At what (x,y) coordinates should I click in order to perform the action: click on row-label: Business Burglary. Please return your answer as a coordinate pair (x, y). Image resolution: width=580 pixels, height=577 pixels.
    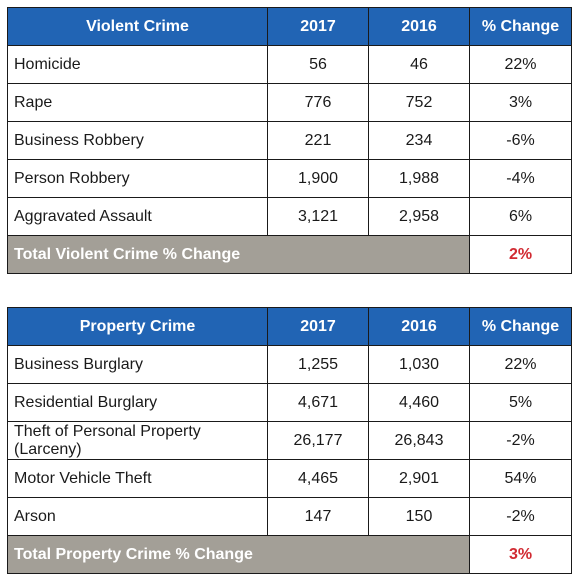
    Looking at the image, I should click on (137, 364).